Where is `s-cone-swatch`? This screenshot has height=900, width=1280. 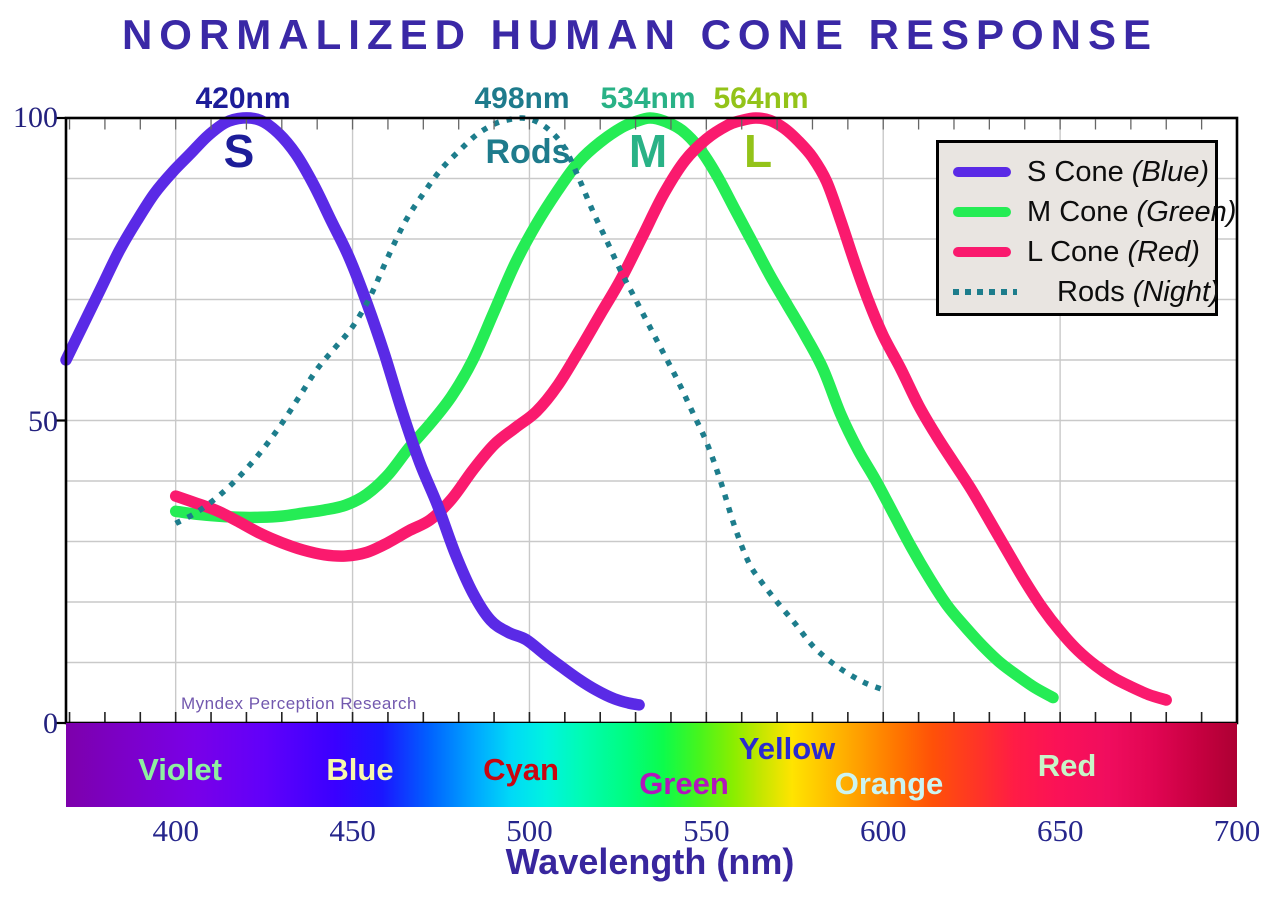 s-cone-swatch is located at coordinates (982, 172).